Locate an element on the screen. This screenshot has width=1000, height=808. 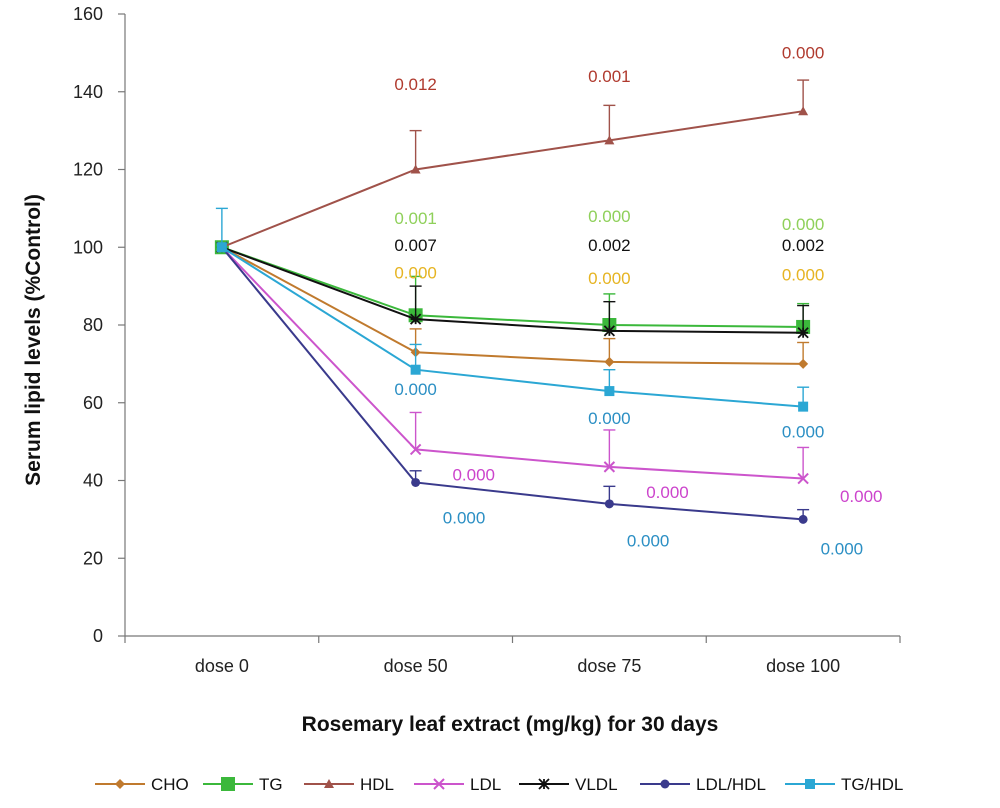
x-tick-label: dose 75 is located at coordinates (609, 666).